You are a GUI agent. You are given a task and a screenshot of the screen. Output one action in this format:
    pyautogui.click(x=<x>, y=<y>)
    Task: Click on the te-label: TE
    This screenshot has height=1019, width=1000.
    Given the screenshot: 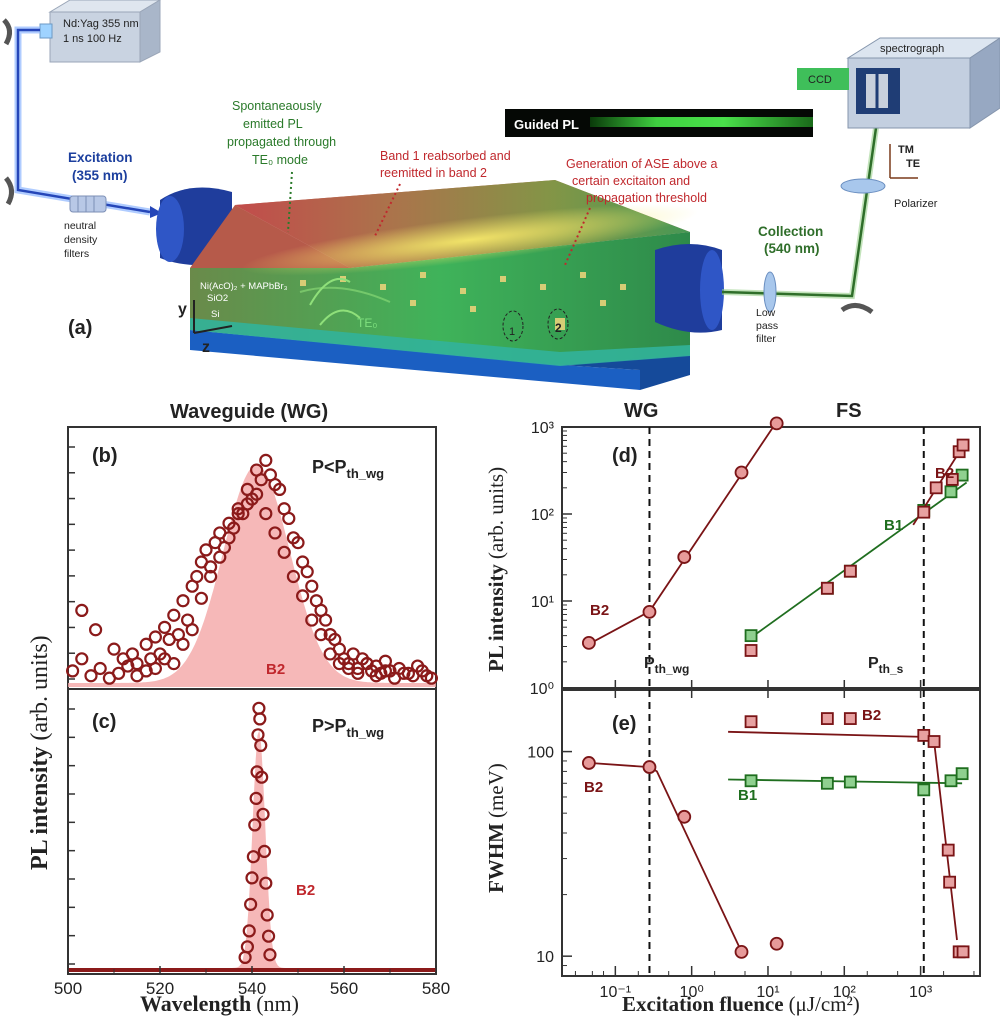 What is the action you would take?
    pyautogui.click(x=913, y=164)
    